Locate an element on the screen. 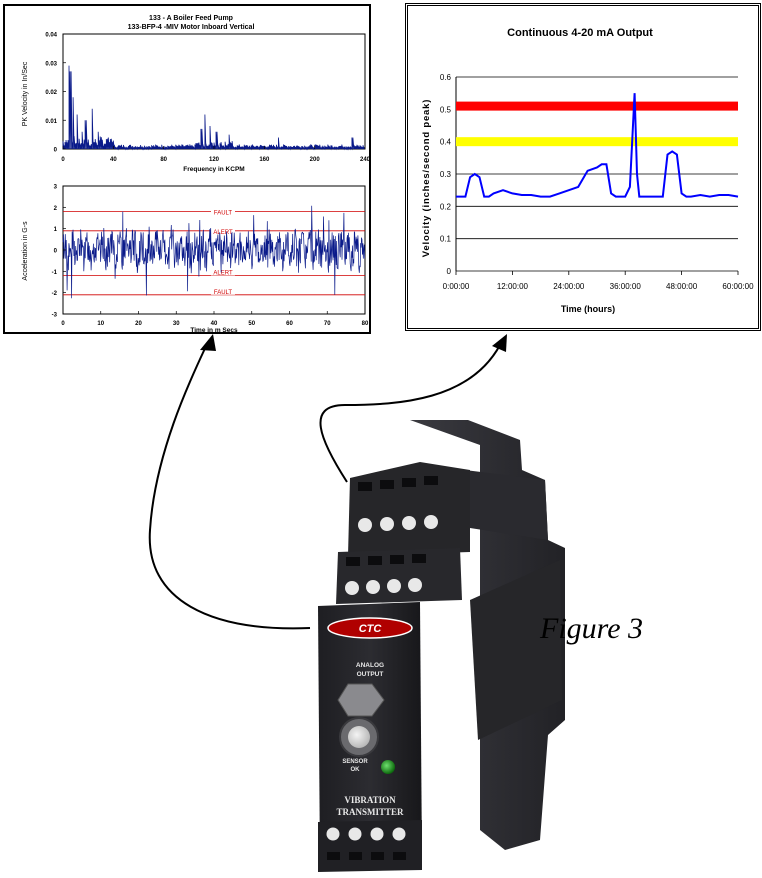 The width and height of the screenshot is (762, 878). spectrum-x-tick-label: 200 is located at coordinates (315, 160).